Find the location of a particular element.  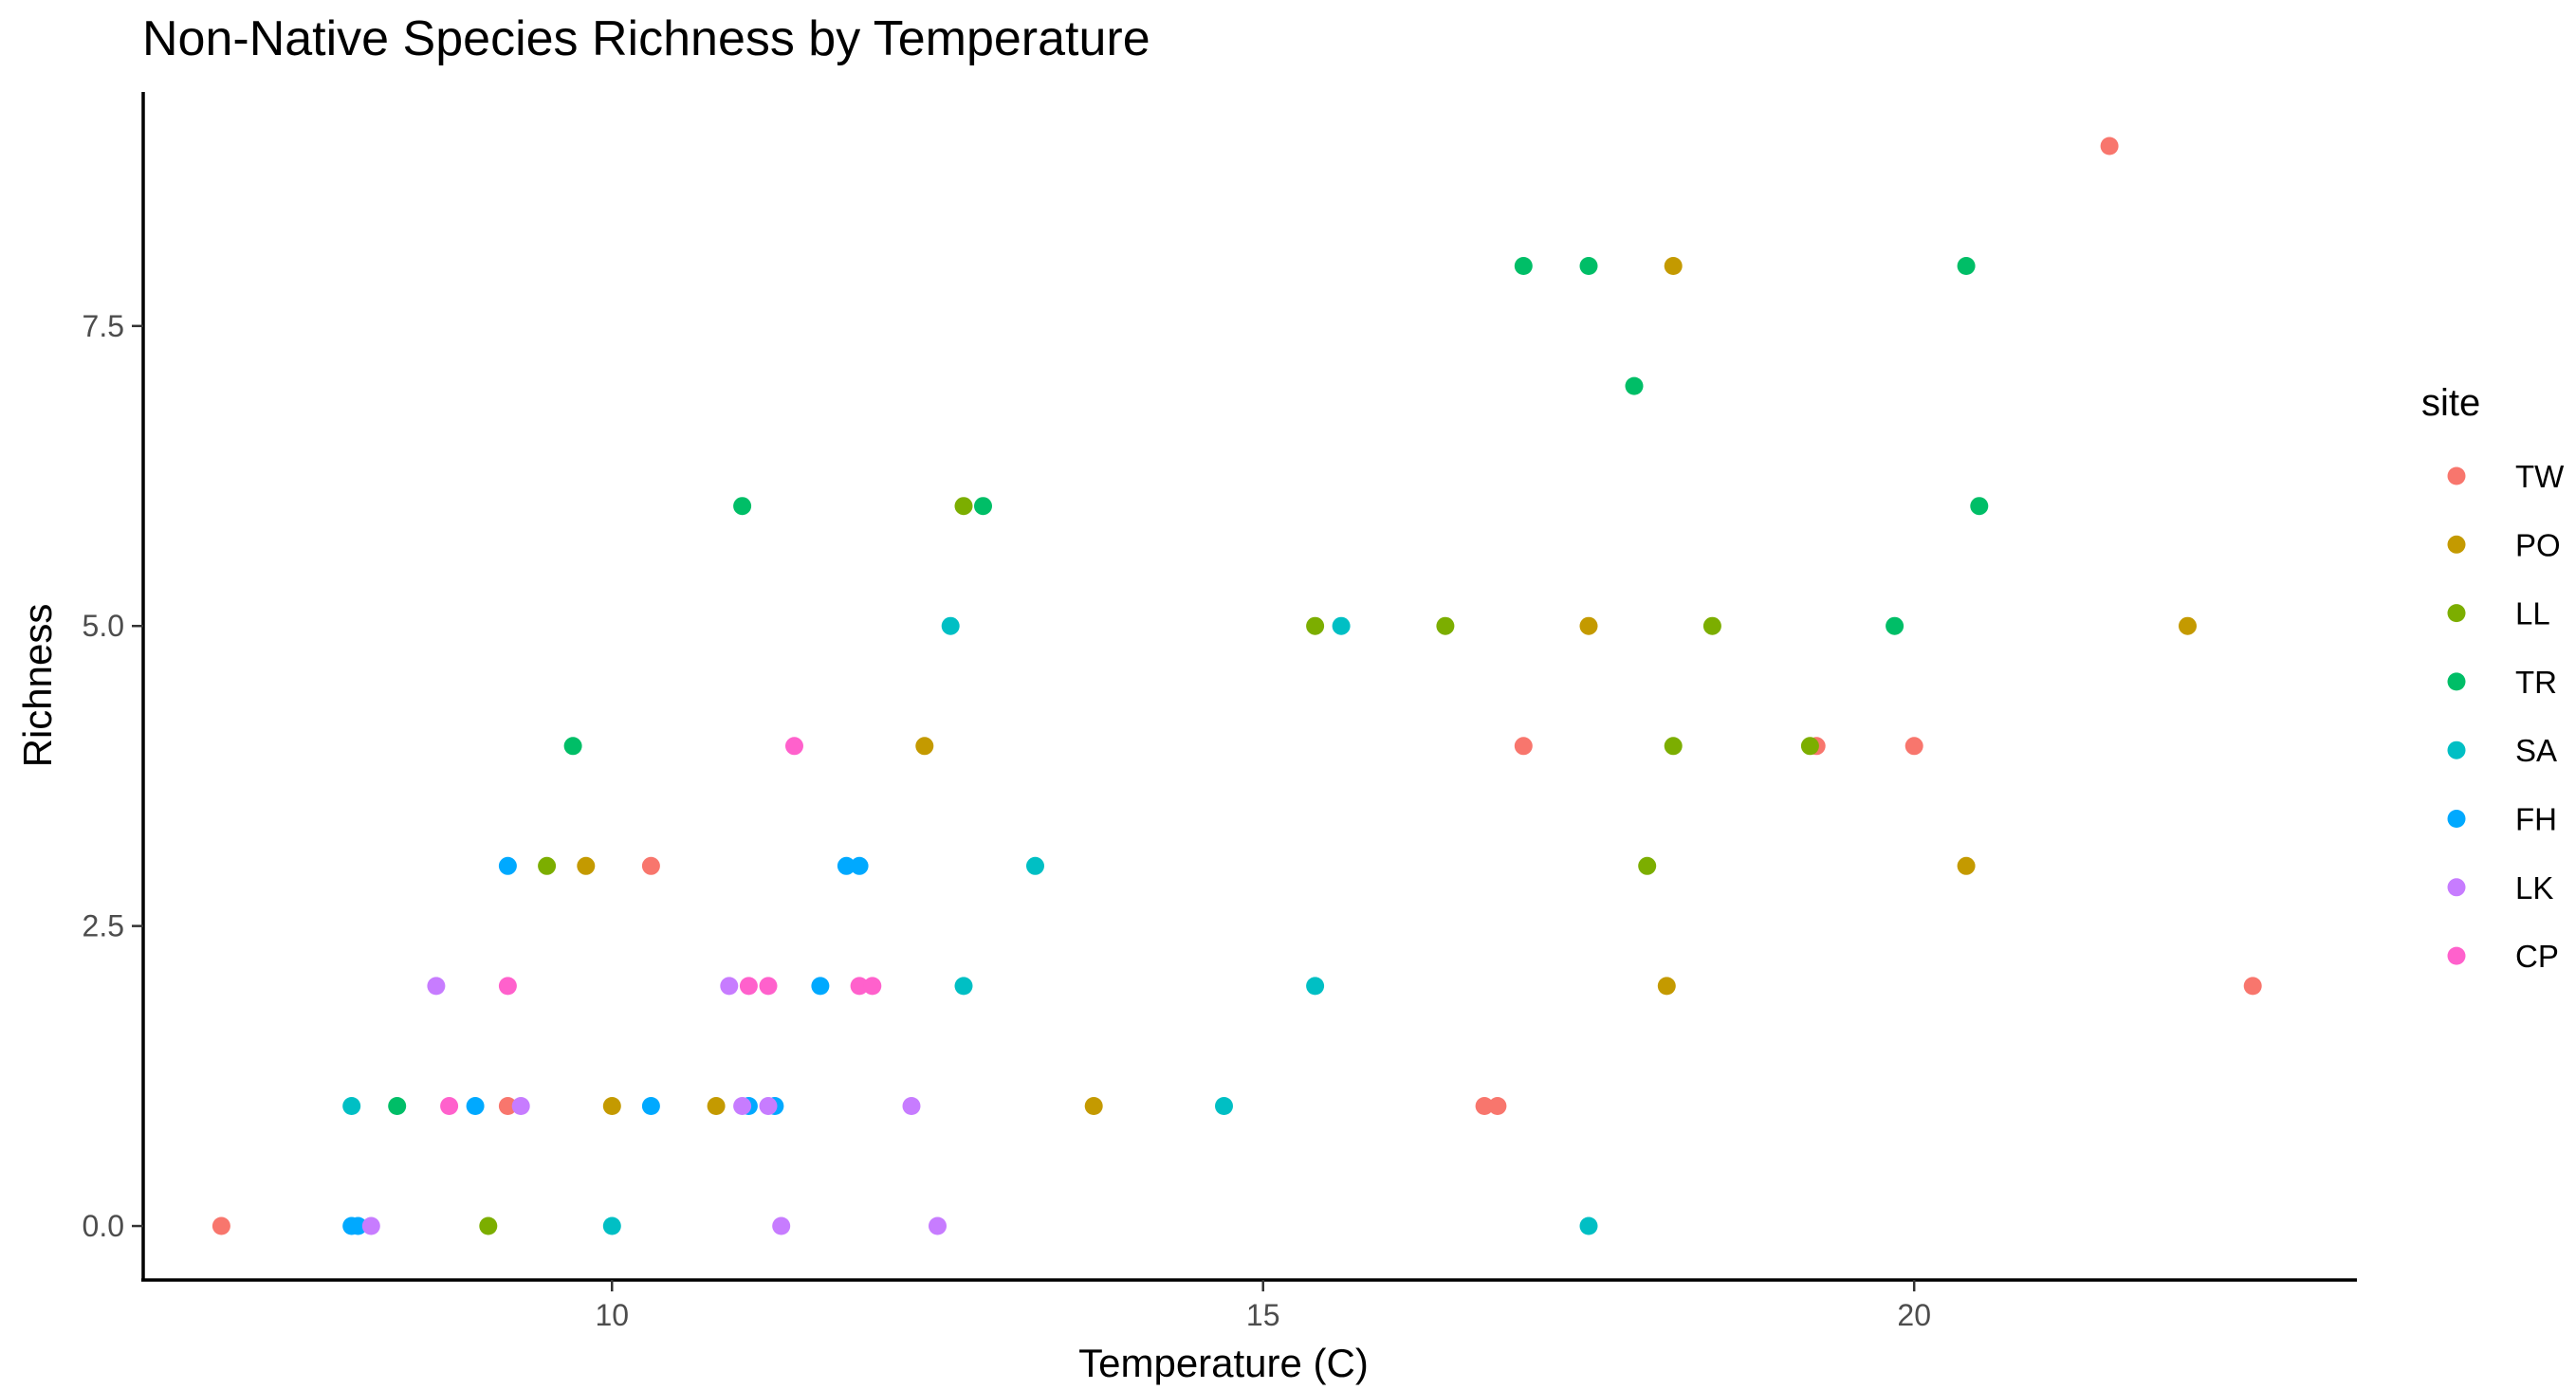

series-lk-points is located at coordinates (654, 1106).